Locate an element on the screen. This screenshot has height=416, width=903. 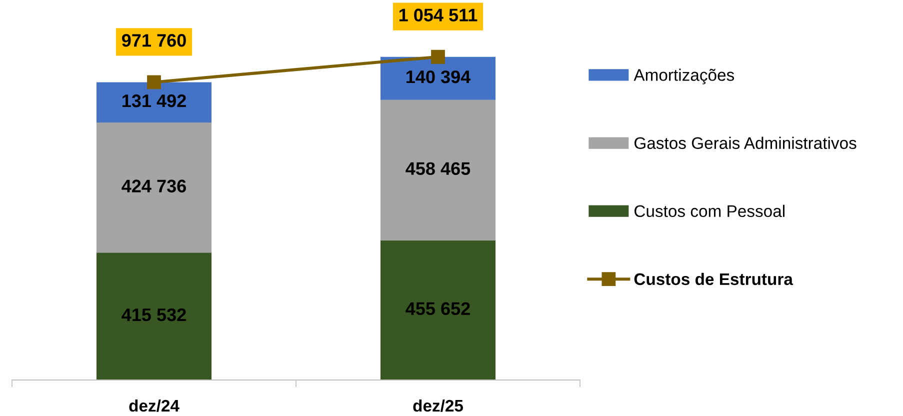
data-label: 455 652 is located at coordinates (438, 309).